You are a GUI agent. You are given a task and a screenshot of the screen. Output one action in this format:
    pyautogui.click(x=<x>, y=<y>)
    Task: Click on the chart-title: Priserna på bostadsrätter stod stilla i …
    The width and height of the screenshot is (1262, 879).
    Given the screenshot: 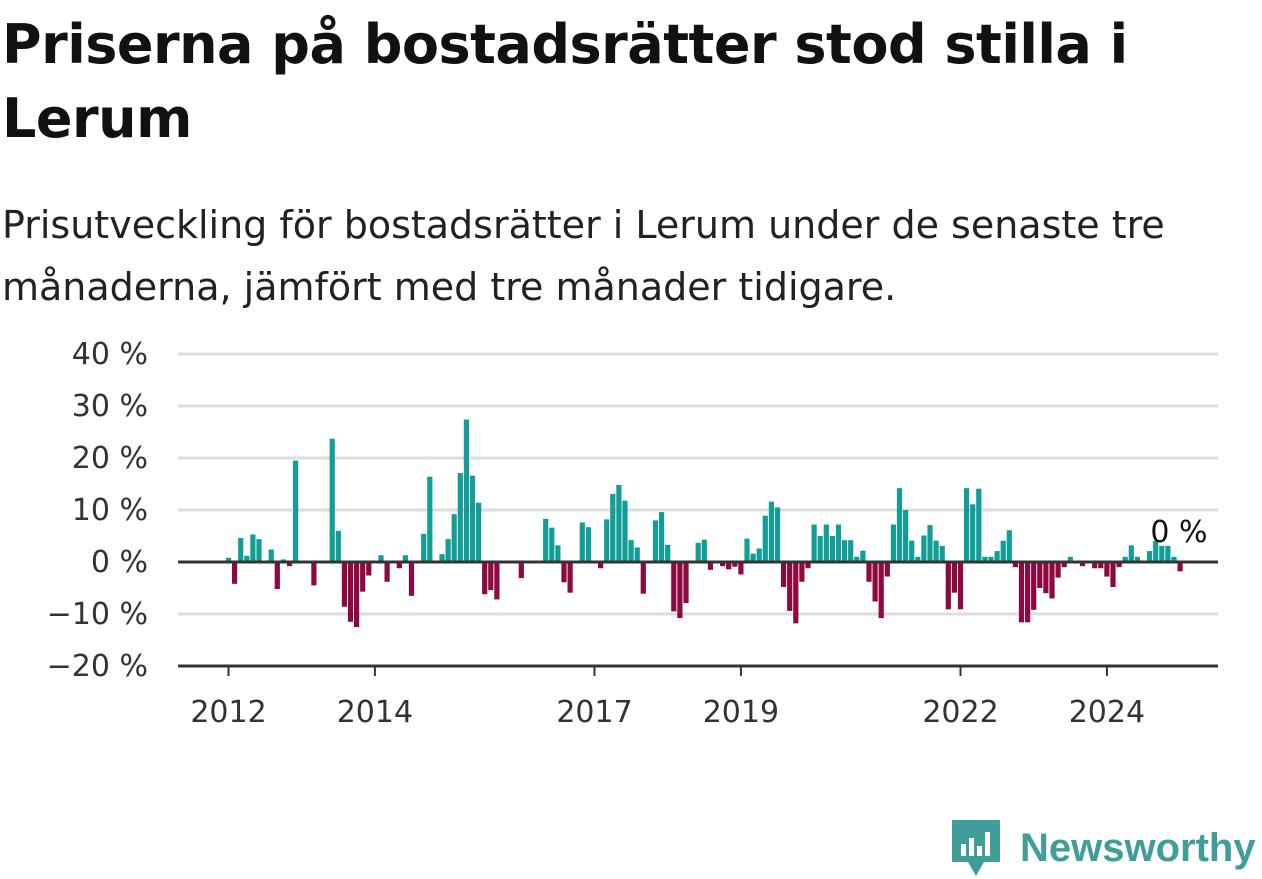 What is the action you would take?
    pyautogui.click(x=565, y=81)
    